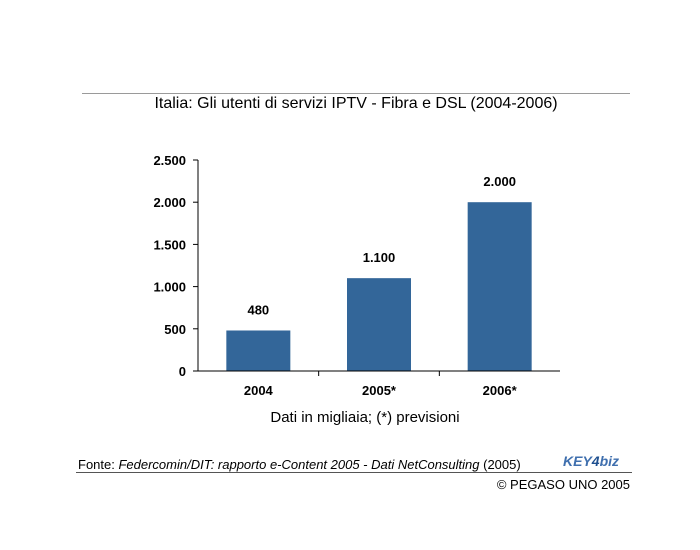  I want to click on y-tick-label: 2.500, so click(169, 160).